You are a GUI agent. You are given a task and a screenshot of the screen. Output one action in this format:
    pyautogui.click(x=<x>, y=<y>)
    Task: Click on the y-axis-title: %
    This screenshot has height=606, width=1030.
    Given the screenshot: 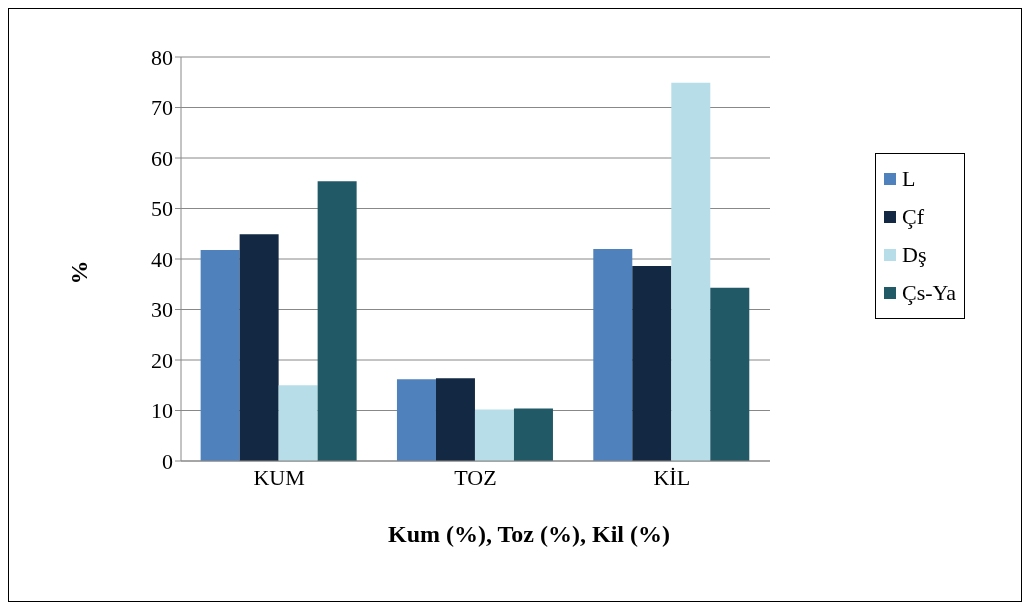 What is the action you would take?
    pyautogui.click(x=79, y=273)
    